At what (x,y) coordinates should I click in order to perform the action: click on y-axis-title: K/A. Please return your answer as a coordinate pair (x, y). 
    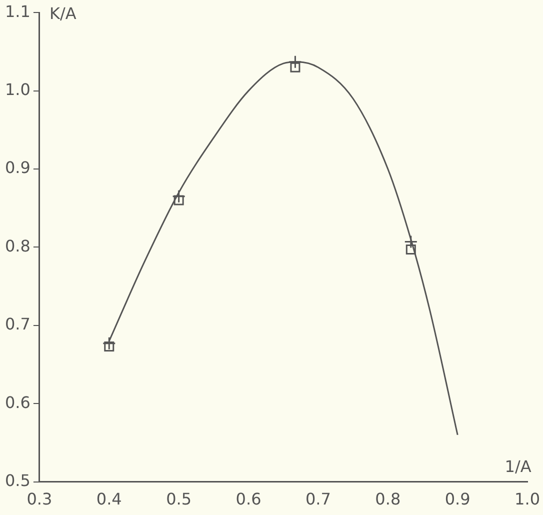
    Looking at the image, I should click on (62, 13).